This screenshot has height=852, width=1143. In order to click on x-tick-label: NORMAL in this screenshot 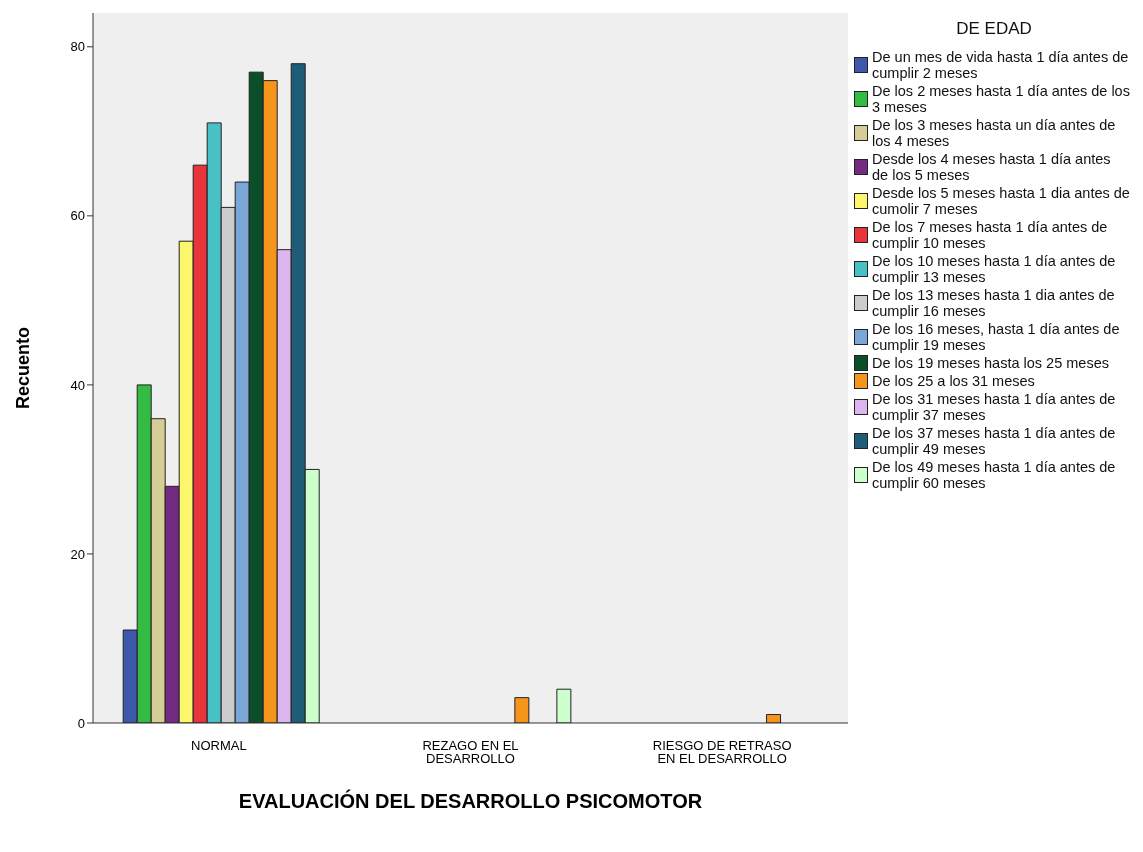, I will do `click(219, 746)`.